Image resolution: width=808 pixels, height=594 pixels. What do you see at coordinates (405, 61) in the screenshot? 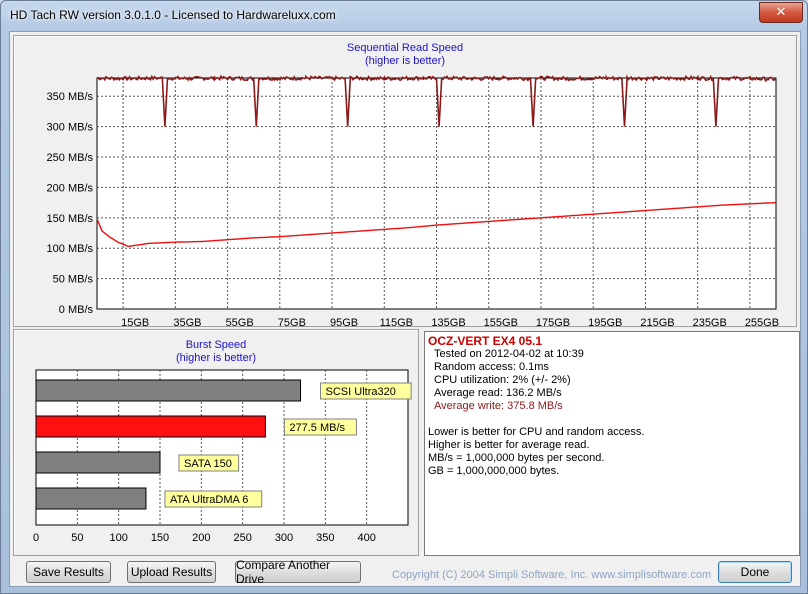
I see `seq-chart-subtitle: (higher is better)` at bounding box center [405, 61].